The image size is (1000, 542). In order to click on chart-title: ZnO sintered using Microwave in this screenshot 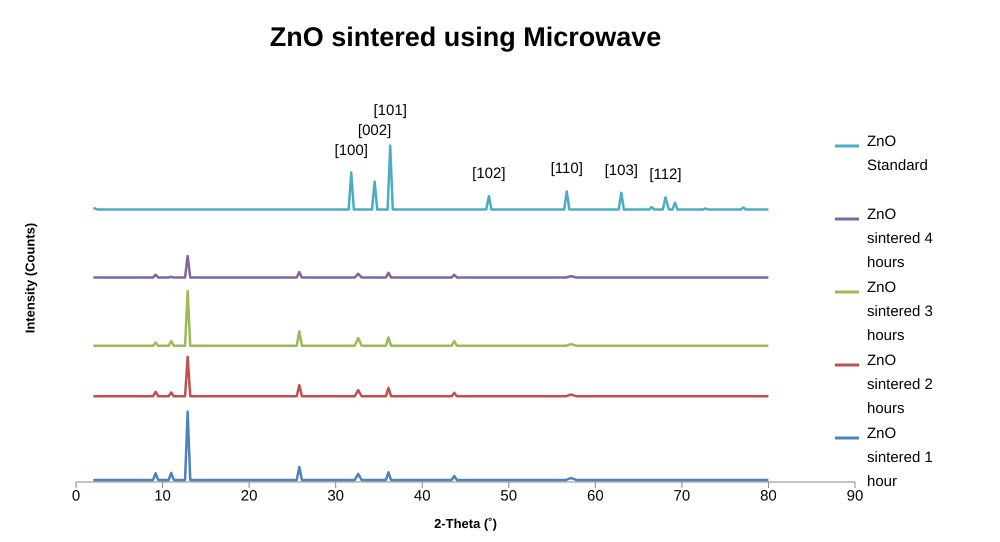, I will do `click(465, 37)`.